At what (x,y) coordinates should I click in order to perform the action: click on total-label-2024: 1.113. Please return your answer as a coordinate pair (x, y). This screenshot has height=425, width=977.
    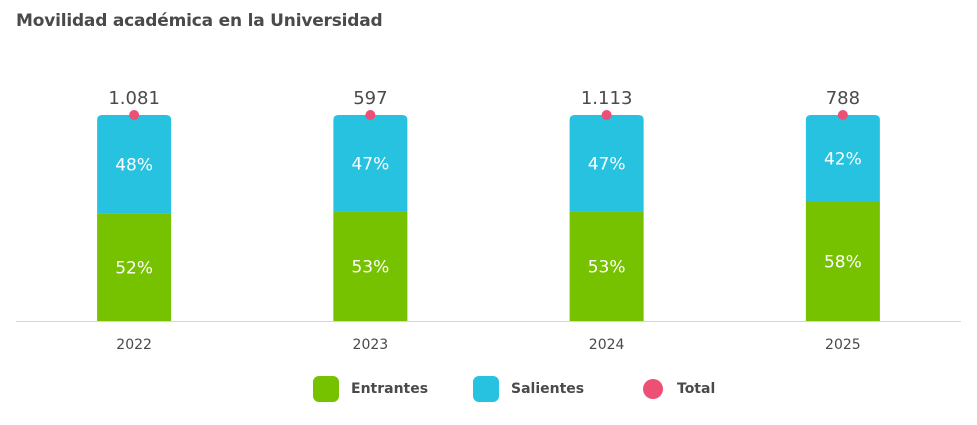
    Looking at the image, I should click on (607, 98).